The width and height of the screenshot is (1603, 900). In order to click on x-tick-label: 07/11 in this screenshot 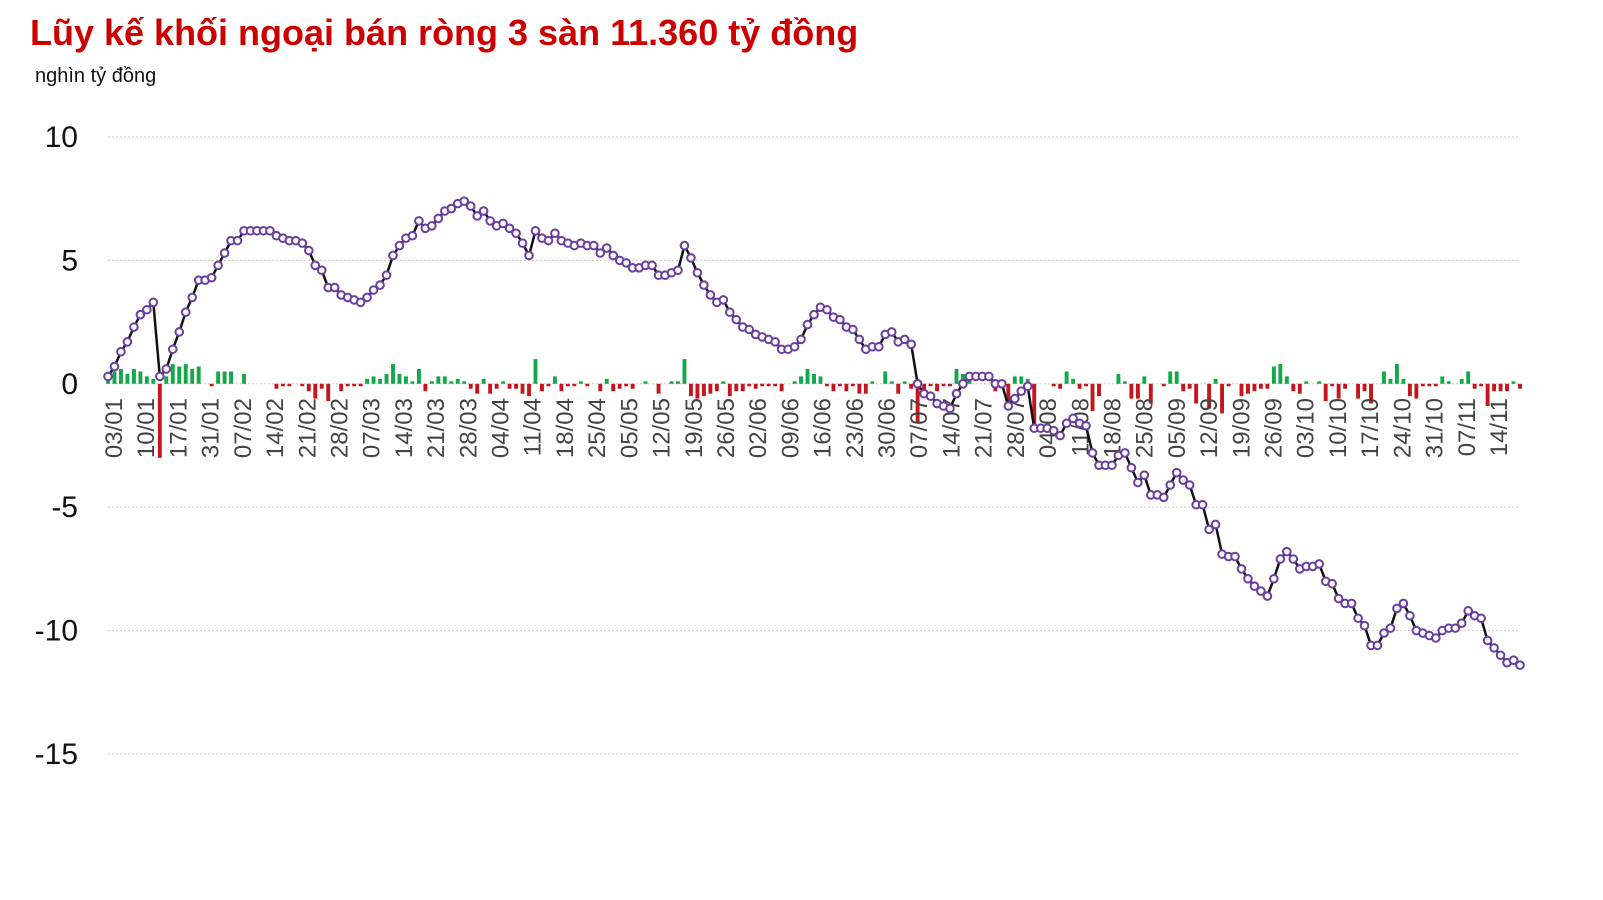, I will do `click(1467, 427)`.